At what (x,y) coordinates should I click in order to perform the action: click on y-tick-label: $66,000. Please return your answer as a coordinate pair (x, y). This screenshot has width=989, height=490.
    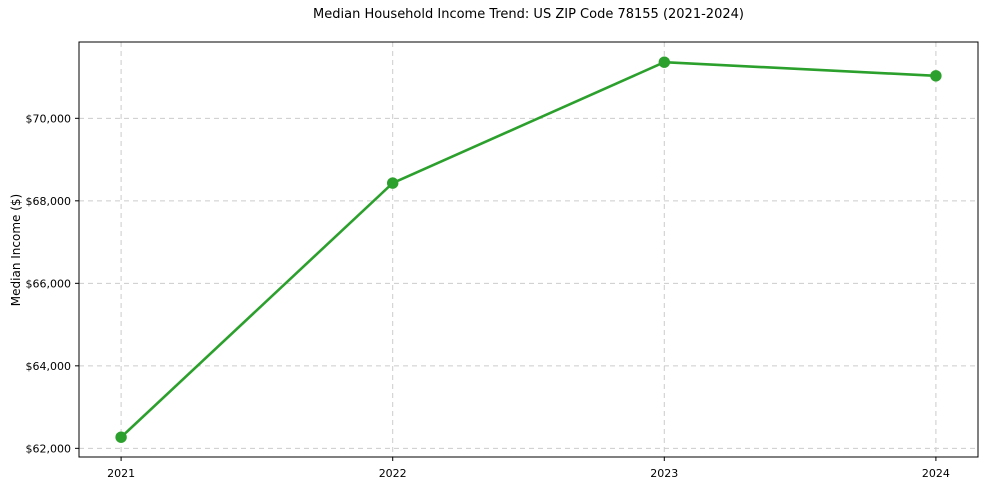
    Looking at the image, I should click on (49, 283).